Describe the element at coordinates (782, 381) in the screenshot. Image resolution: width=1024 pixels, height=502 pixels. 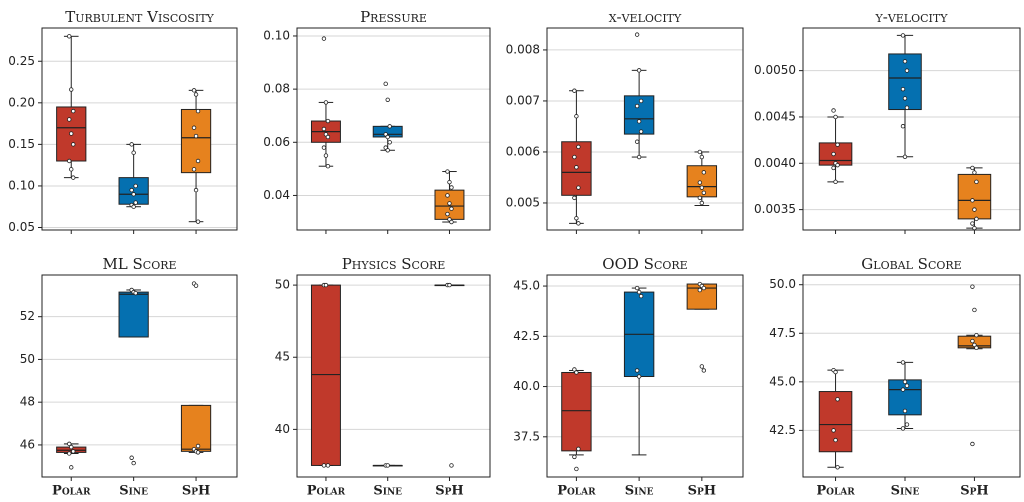
I see `y-tick-label: 45.0` at that location.